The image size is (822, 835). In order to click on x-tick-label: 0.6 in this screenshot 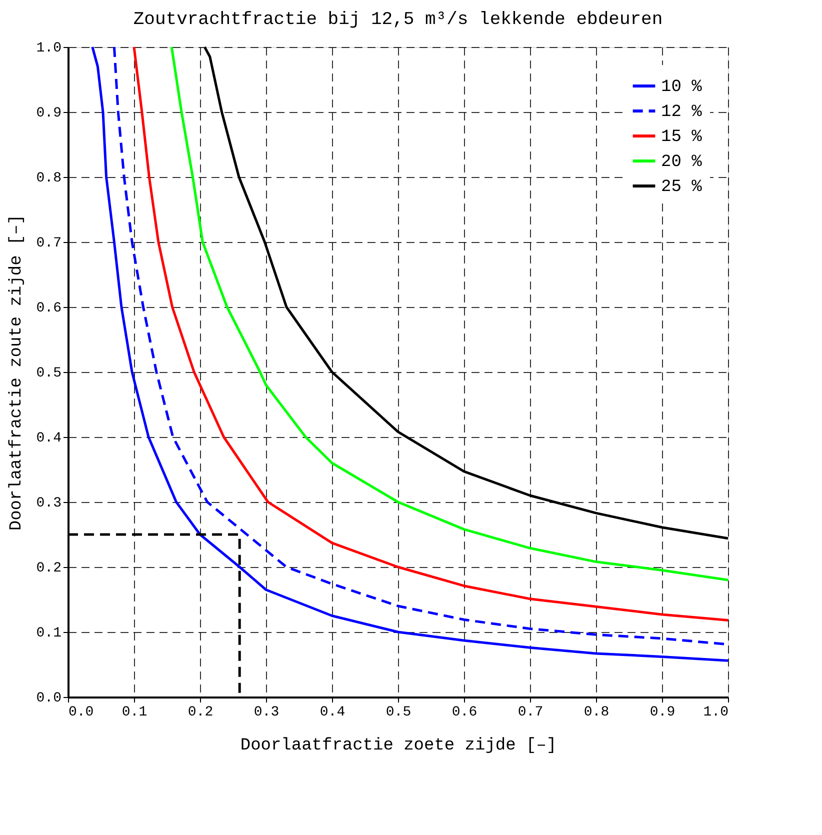, I will do `click(465, 712)`.